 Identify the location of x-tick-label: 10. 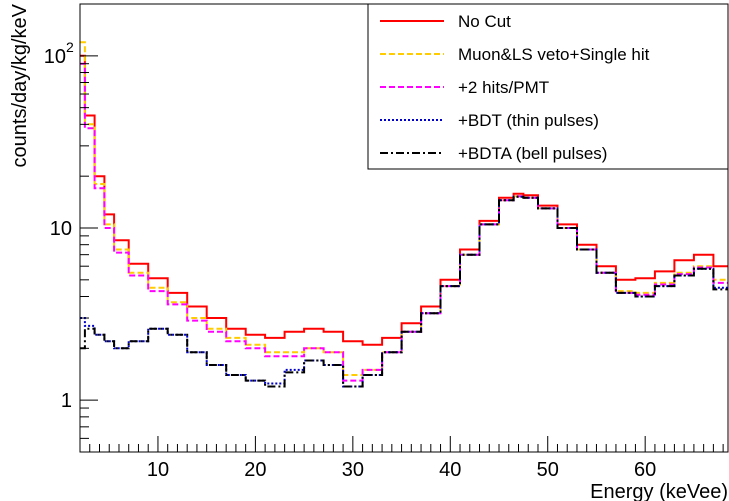
(158, 470).